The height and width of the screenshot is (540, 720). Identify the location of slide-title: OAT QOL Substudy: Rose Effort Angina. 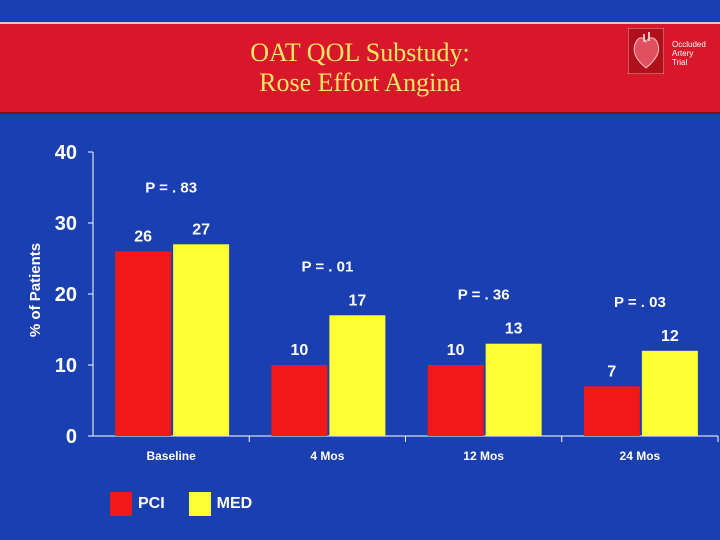
(360, 68).